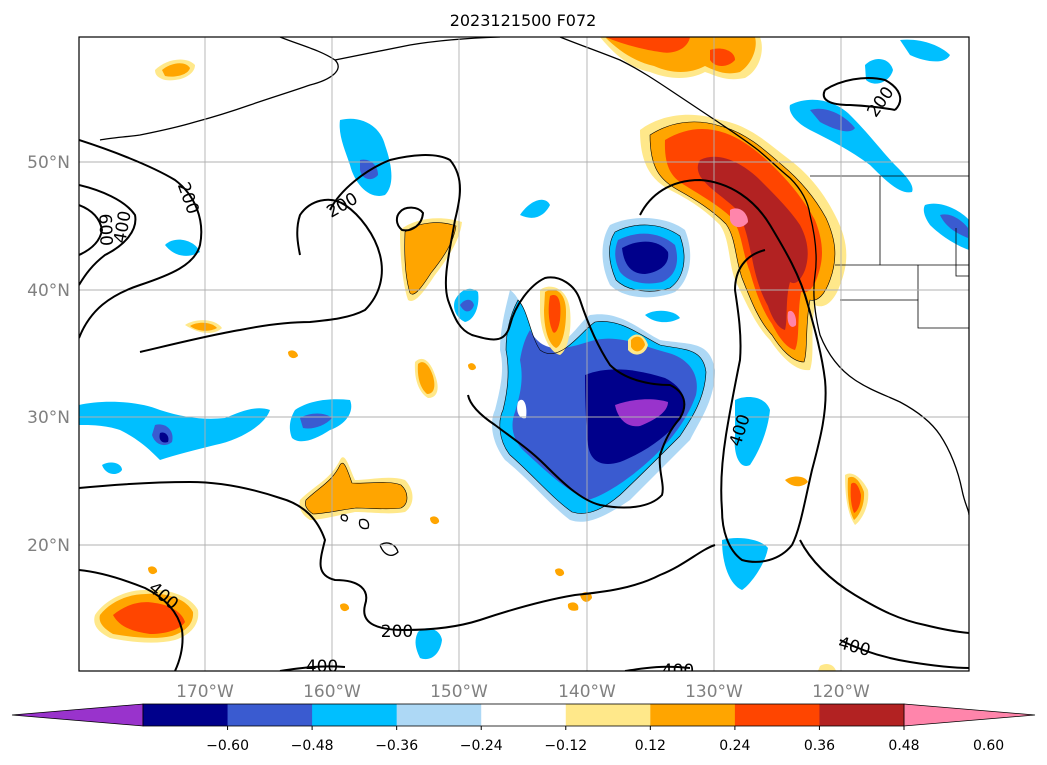 The width and height of the screenshot is (1047, 765). I want to click on contour-400-south, so click(312, 668).